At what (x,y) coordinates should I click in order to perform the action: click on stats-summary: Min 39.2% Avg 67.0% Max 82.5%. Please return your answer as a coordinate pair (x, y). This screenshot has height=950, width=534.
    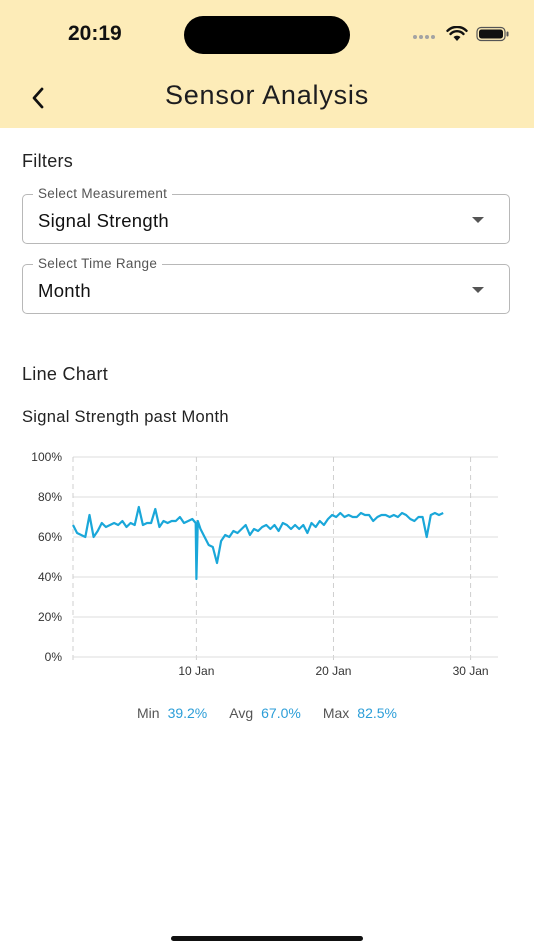
    Looking at the image, I should click on (267, 713).